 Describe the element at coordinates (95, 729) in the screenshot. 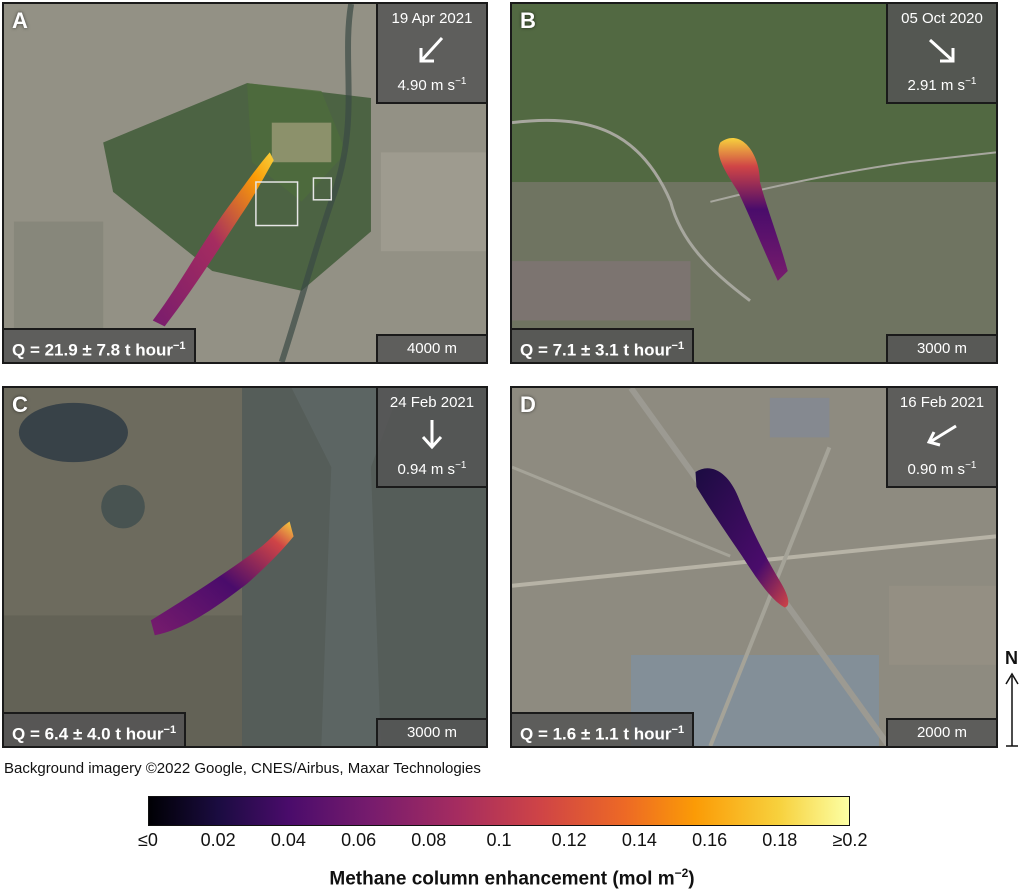

I see `emission-rate: Q = 6.4 ± 4.0 t hour−1` at that location.